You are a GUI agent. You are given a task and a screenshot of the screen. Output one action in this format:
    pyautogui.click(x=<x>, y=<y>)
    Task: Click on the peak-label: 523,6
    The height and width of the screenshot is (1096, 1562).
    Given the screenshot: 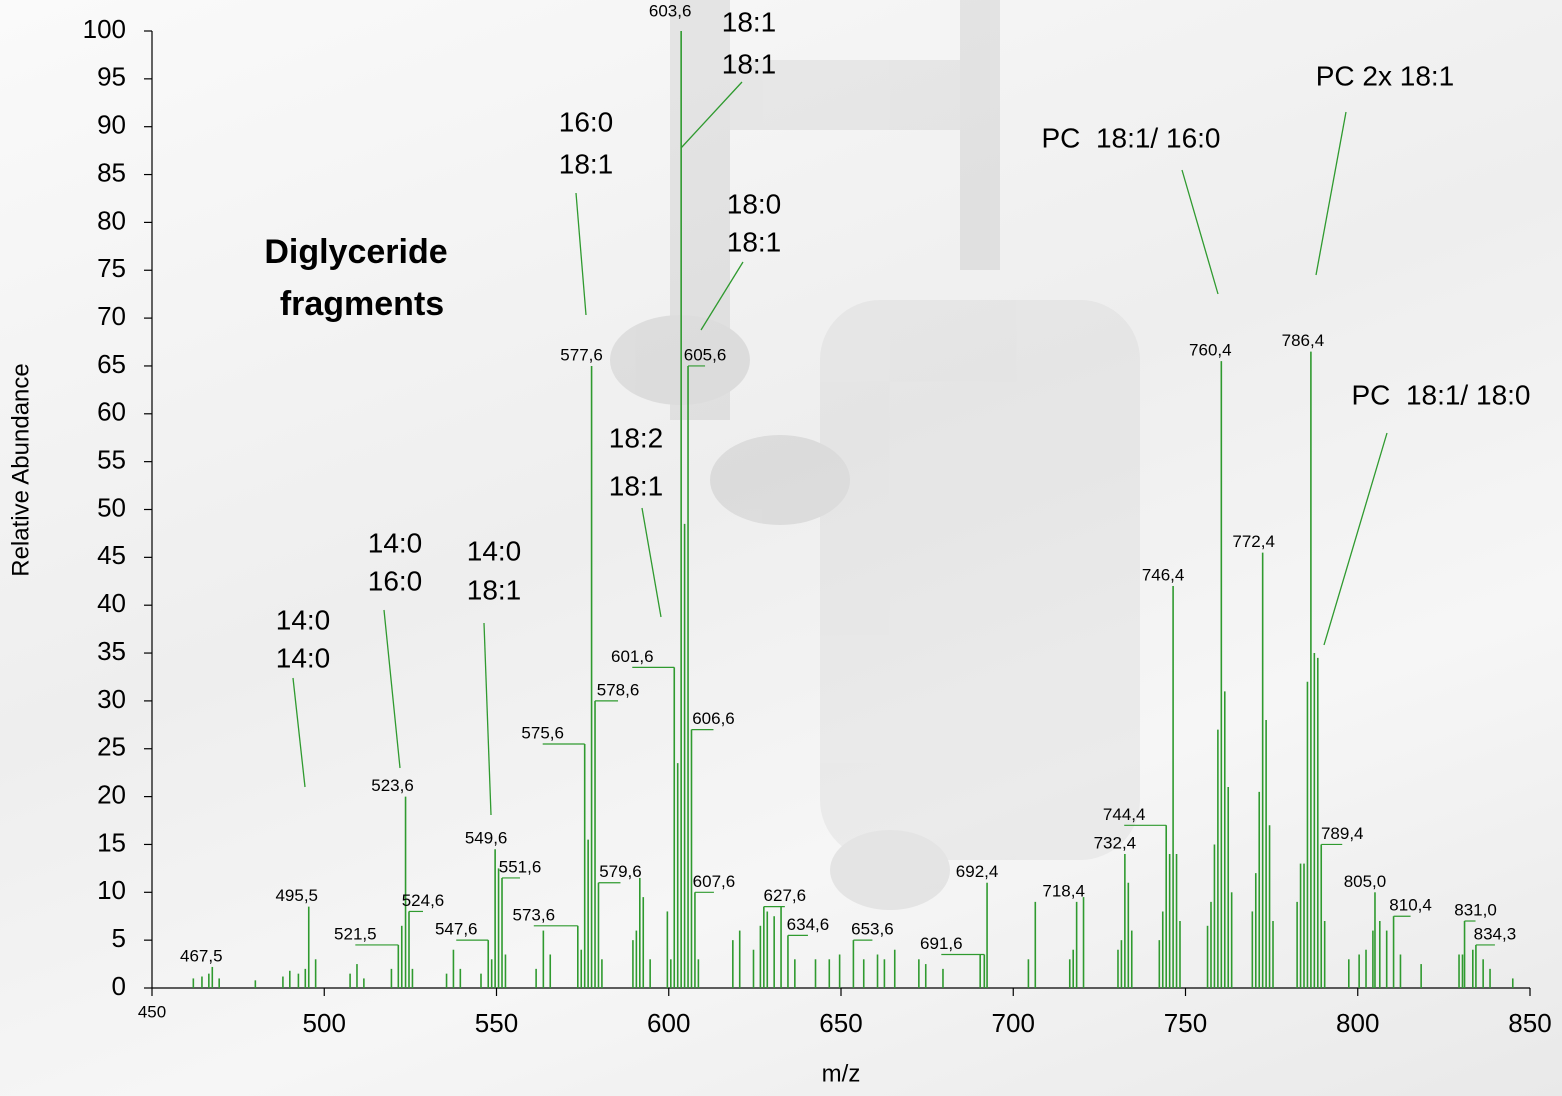 What is the action you would take?
    pyautogui.click(x=392, y=785)
    